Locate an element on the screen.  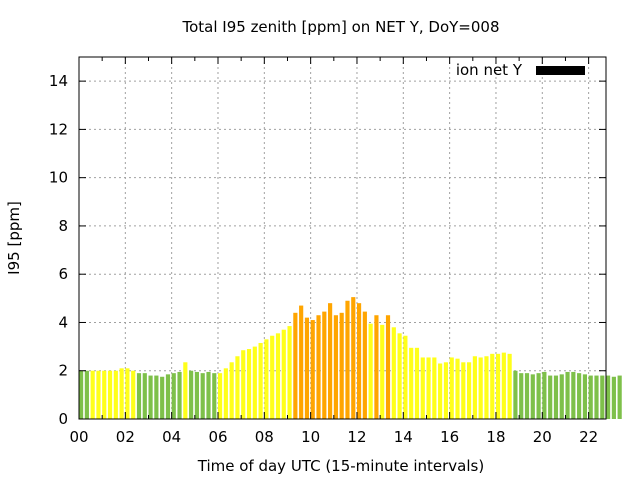
y-tick-label: 12 is located at coordinates (58, 129).